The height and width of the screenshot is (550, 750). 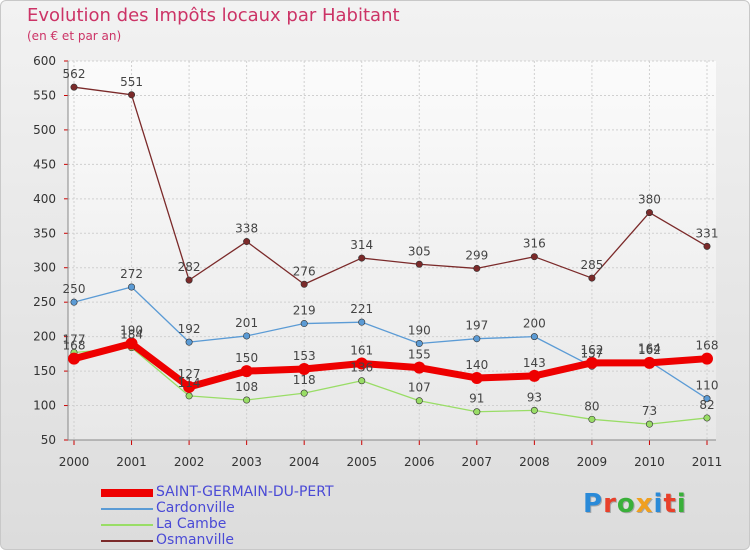 I want to click on data-label-osmanville: 331, so click(x=707, y=233).